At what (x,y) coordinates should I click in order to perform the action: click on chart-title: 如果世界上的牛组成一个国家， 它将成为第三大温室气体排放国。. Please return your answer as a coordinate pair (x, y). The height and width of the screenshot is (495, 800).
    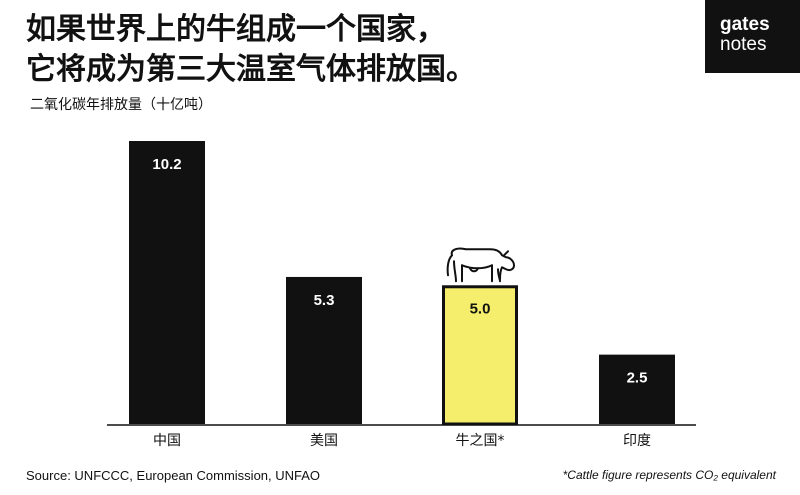
    Looking at the image, I should click on (356, 50).